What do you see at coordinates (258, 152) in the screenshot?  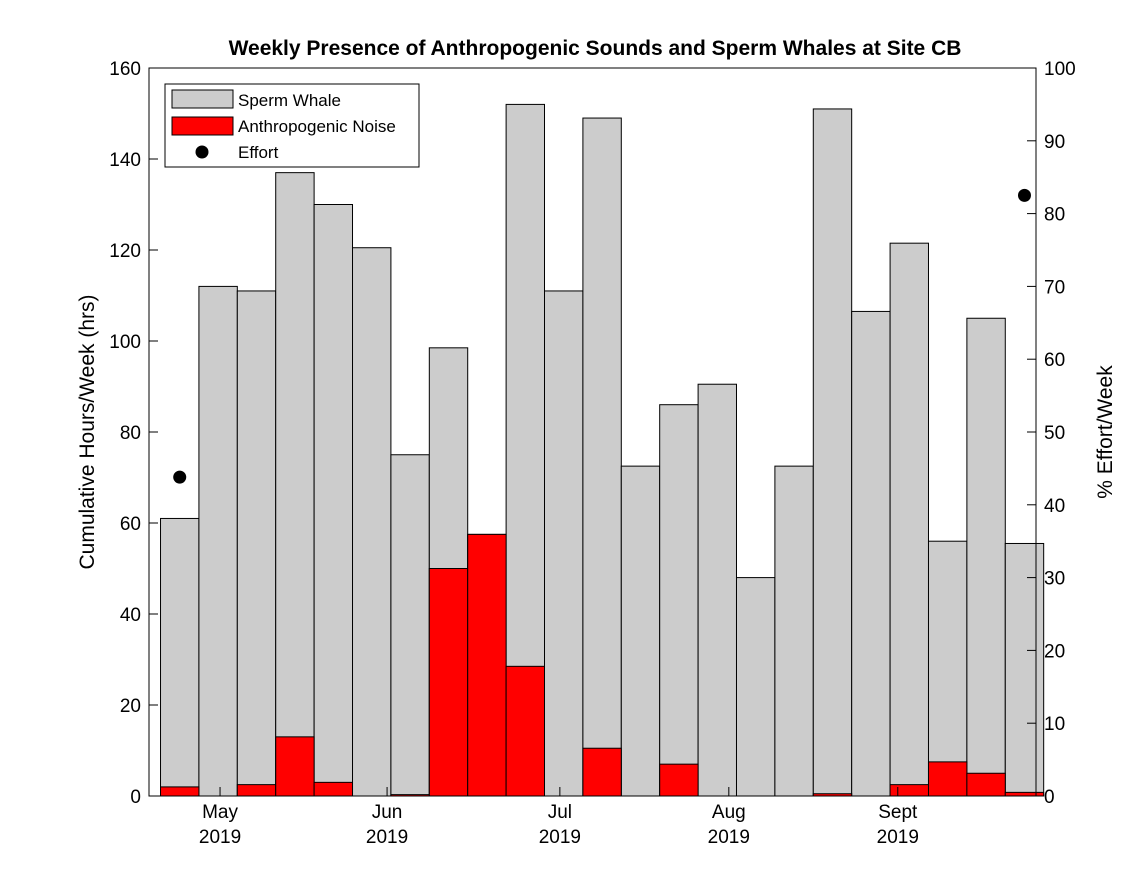 I see `legend-label-effort: Effort` at bounding box center [258, 152].